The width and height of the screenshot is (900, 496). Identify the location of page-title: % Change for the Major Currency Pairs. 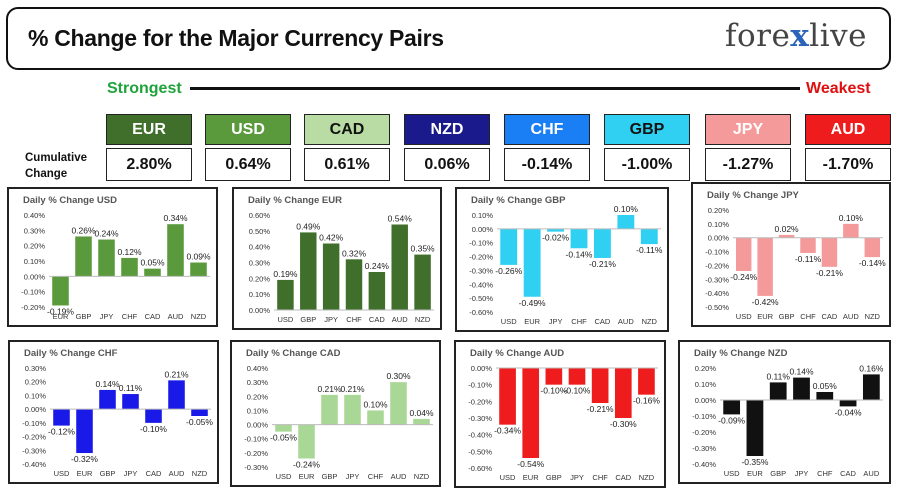
(236, 38).